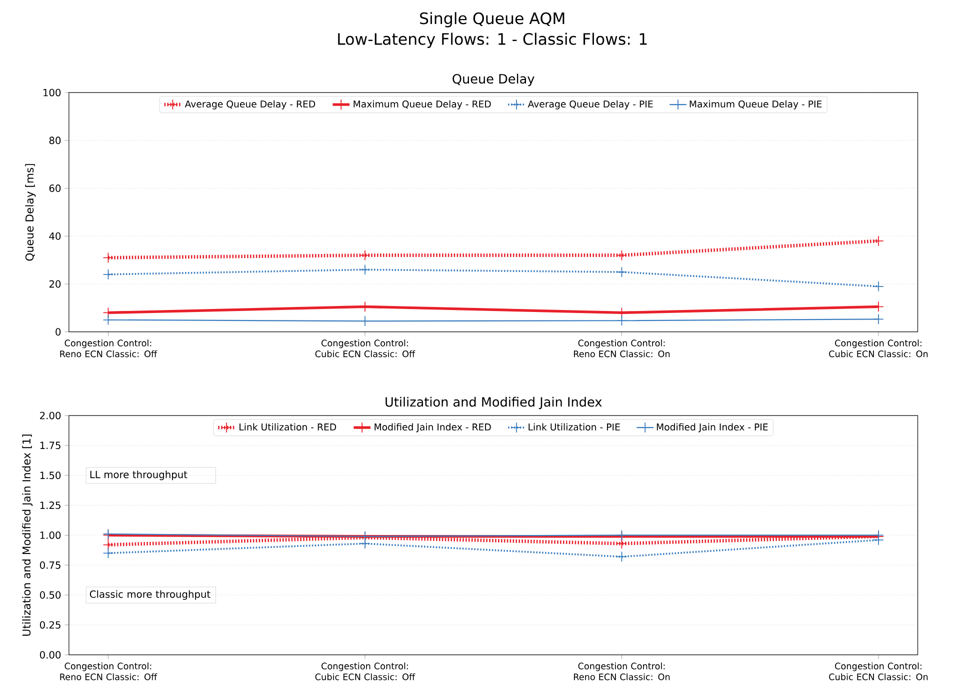 The width and height of the screenshot is (963, 695). Describe the element at coordinates (139, 475) in the screenshot. I see `annotation: LL more throughput` at that location.